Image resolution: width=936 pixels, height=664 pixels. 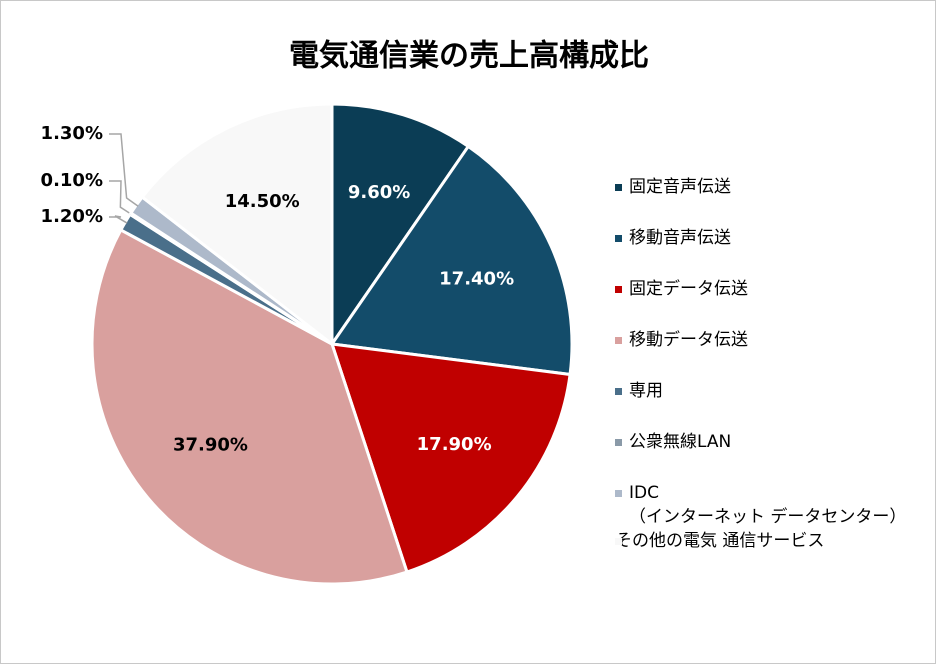 I want to click on legend-item: その他の電気 通信サービス, so click(x=770, y=554).